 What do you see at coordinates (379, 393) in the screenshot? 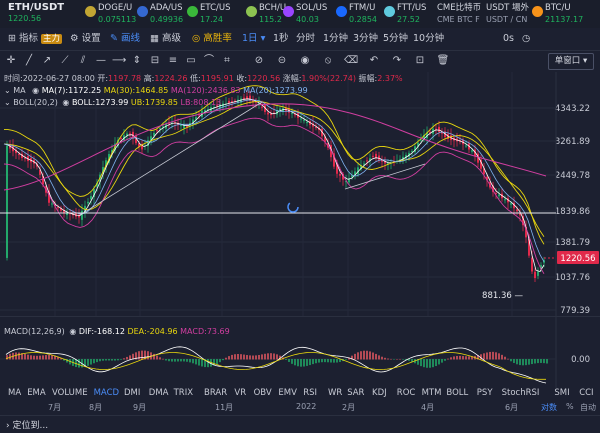
I see `indicator-tab: KDJ` at bounding box center [379, 393].